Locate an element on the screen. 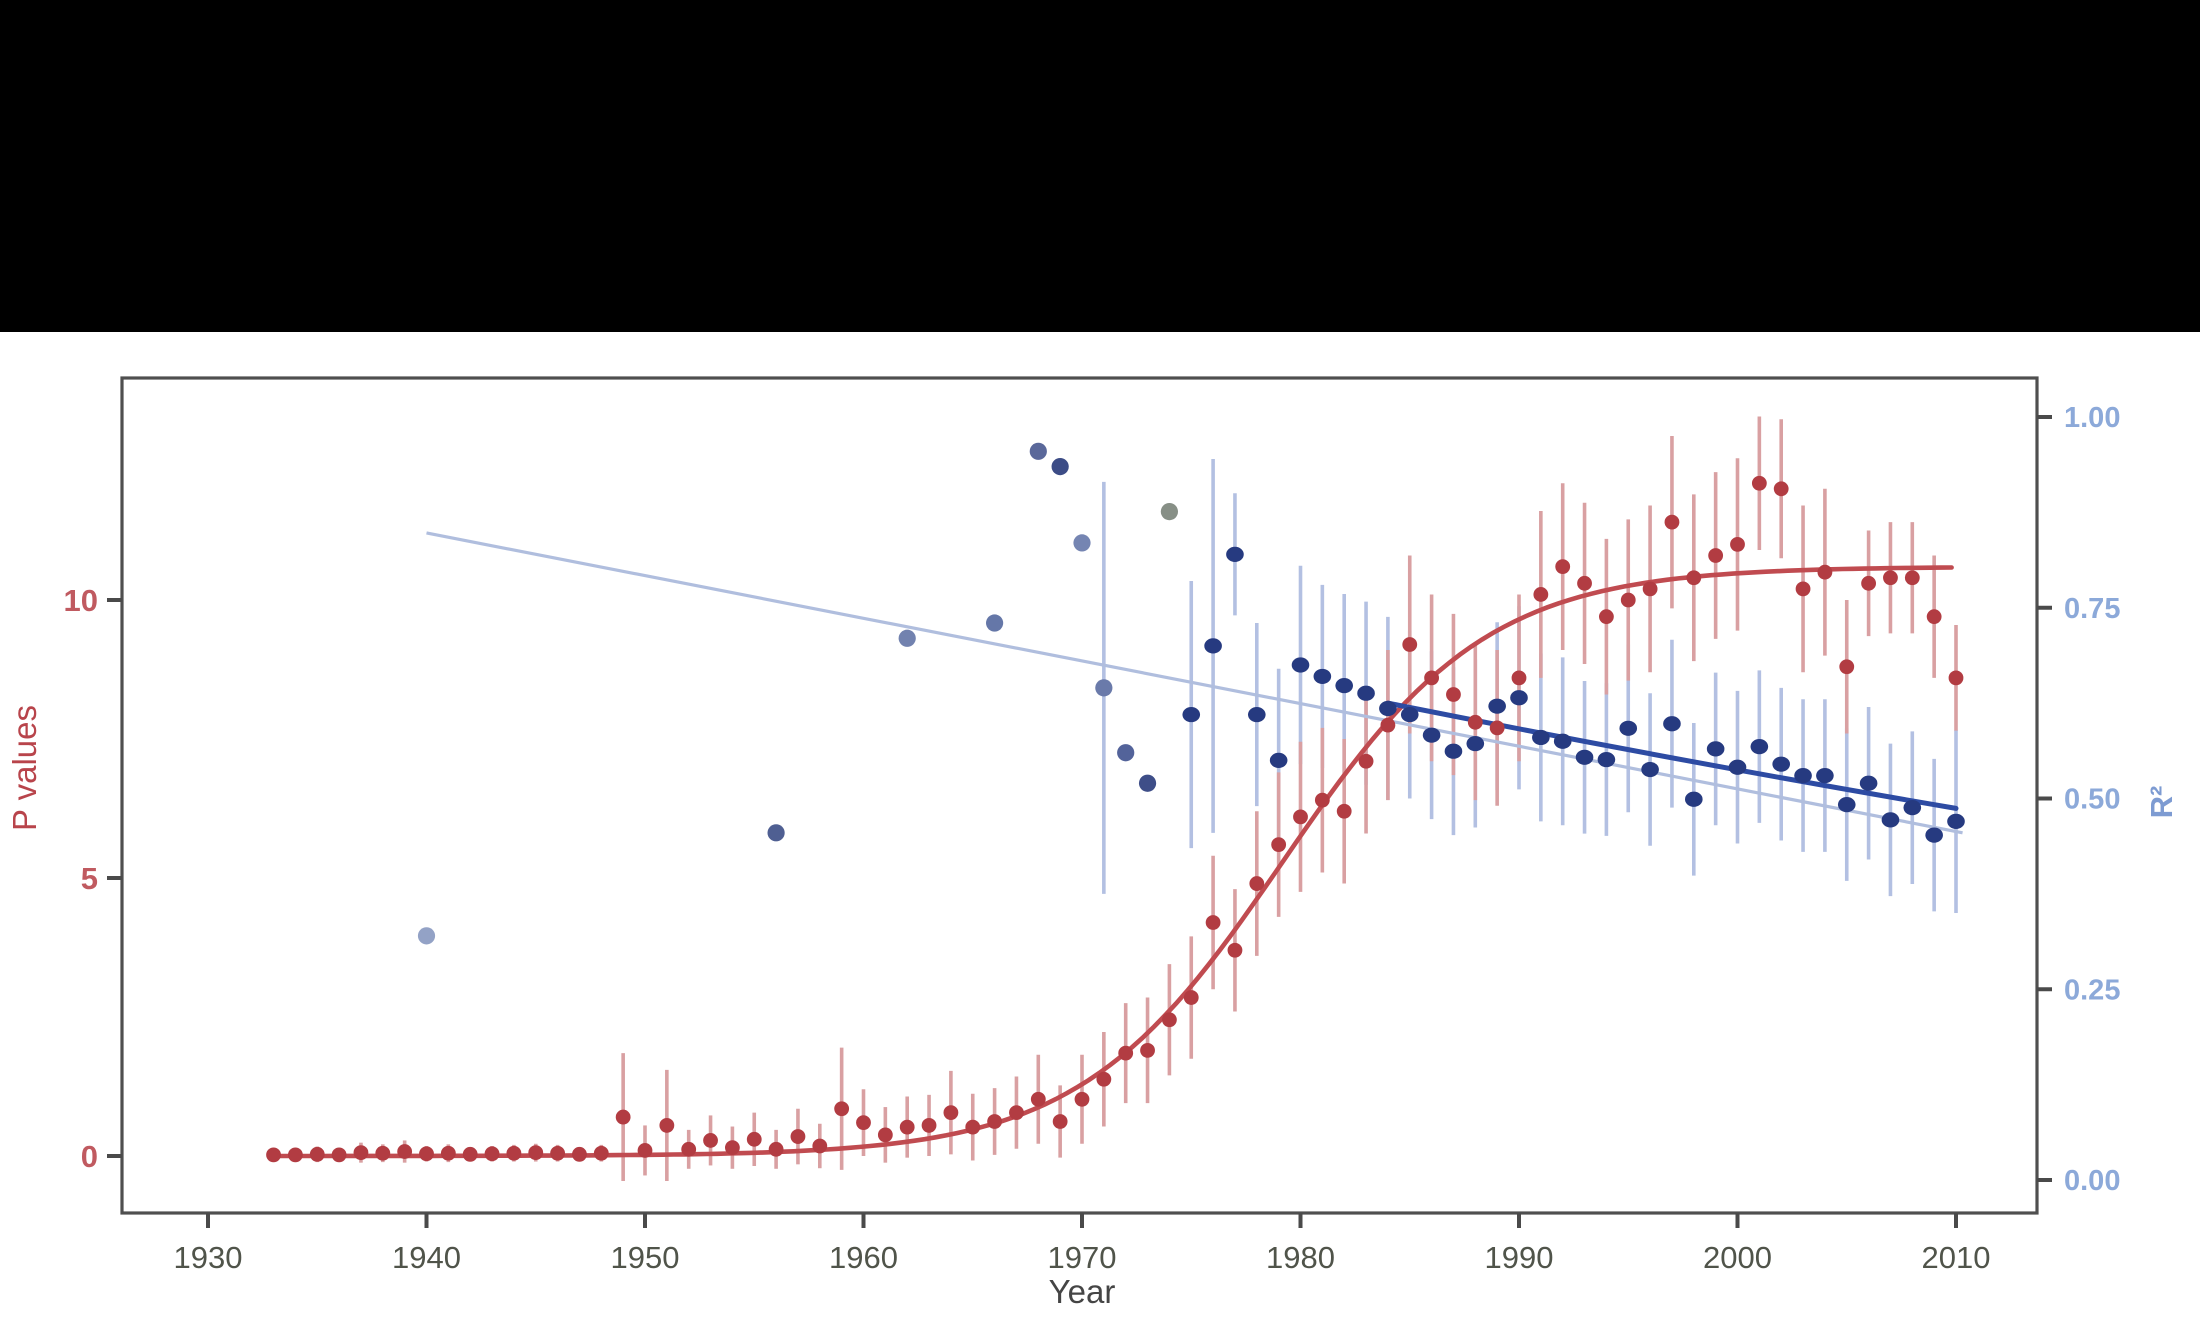 The height and width of the screenshot is (1320, 2200). left-axis-title: P values is located at coordinates (24, 768).